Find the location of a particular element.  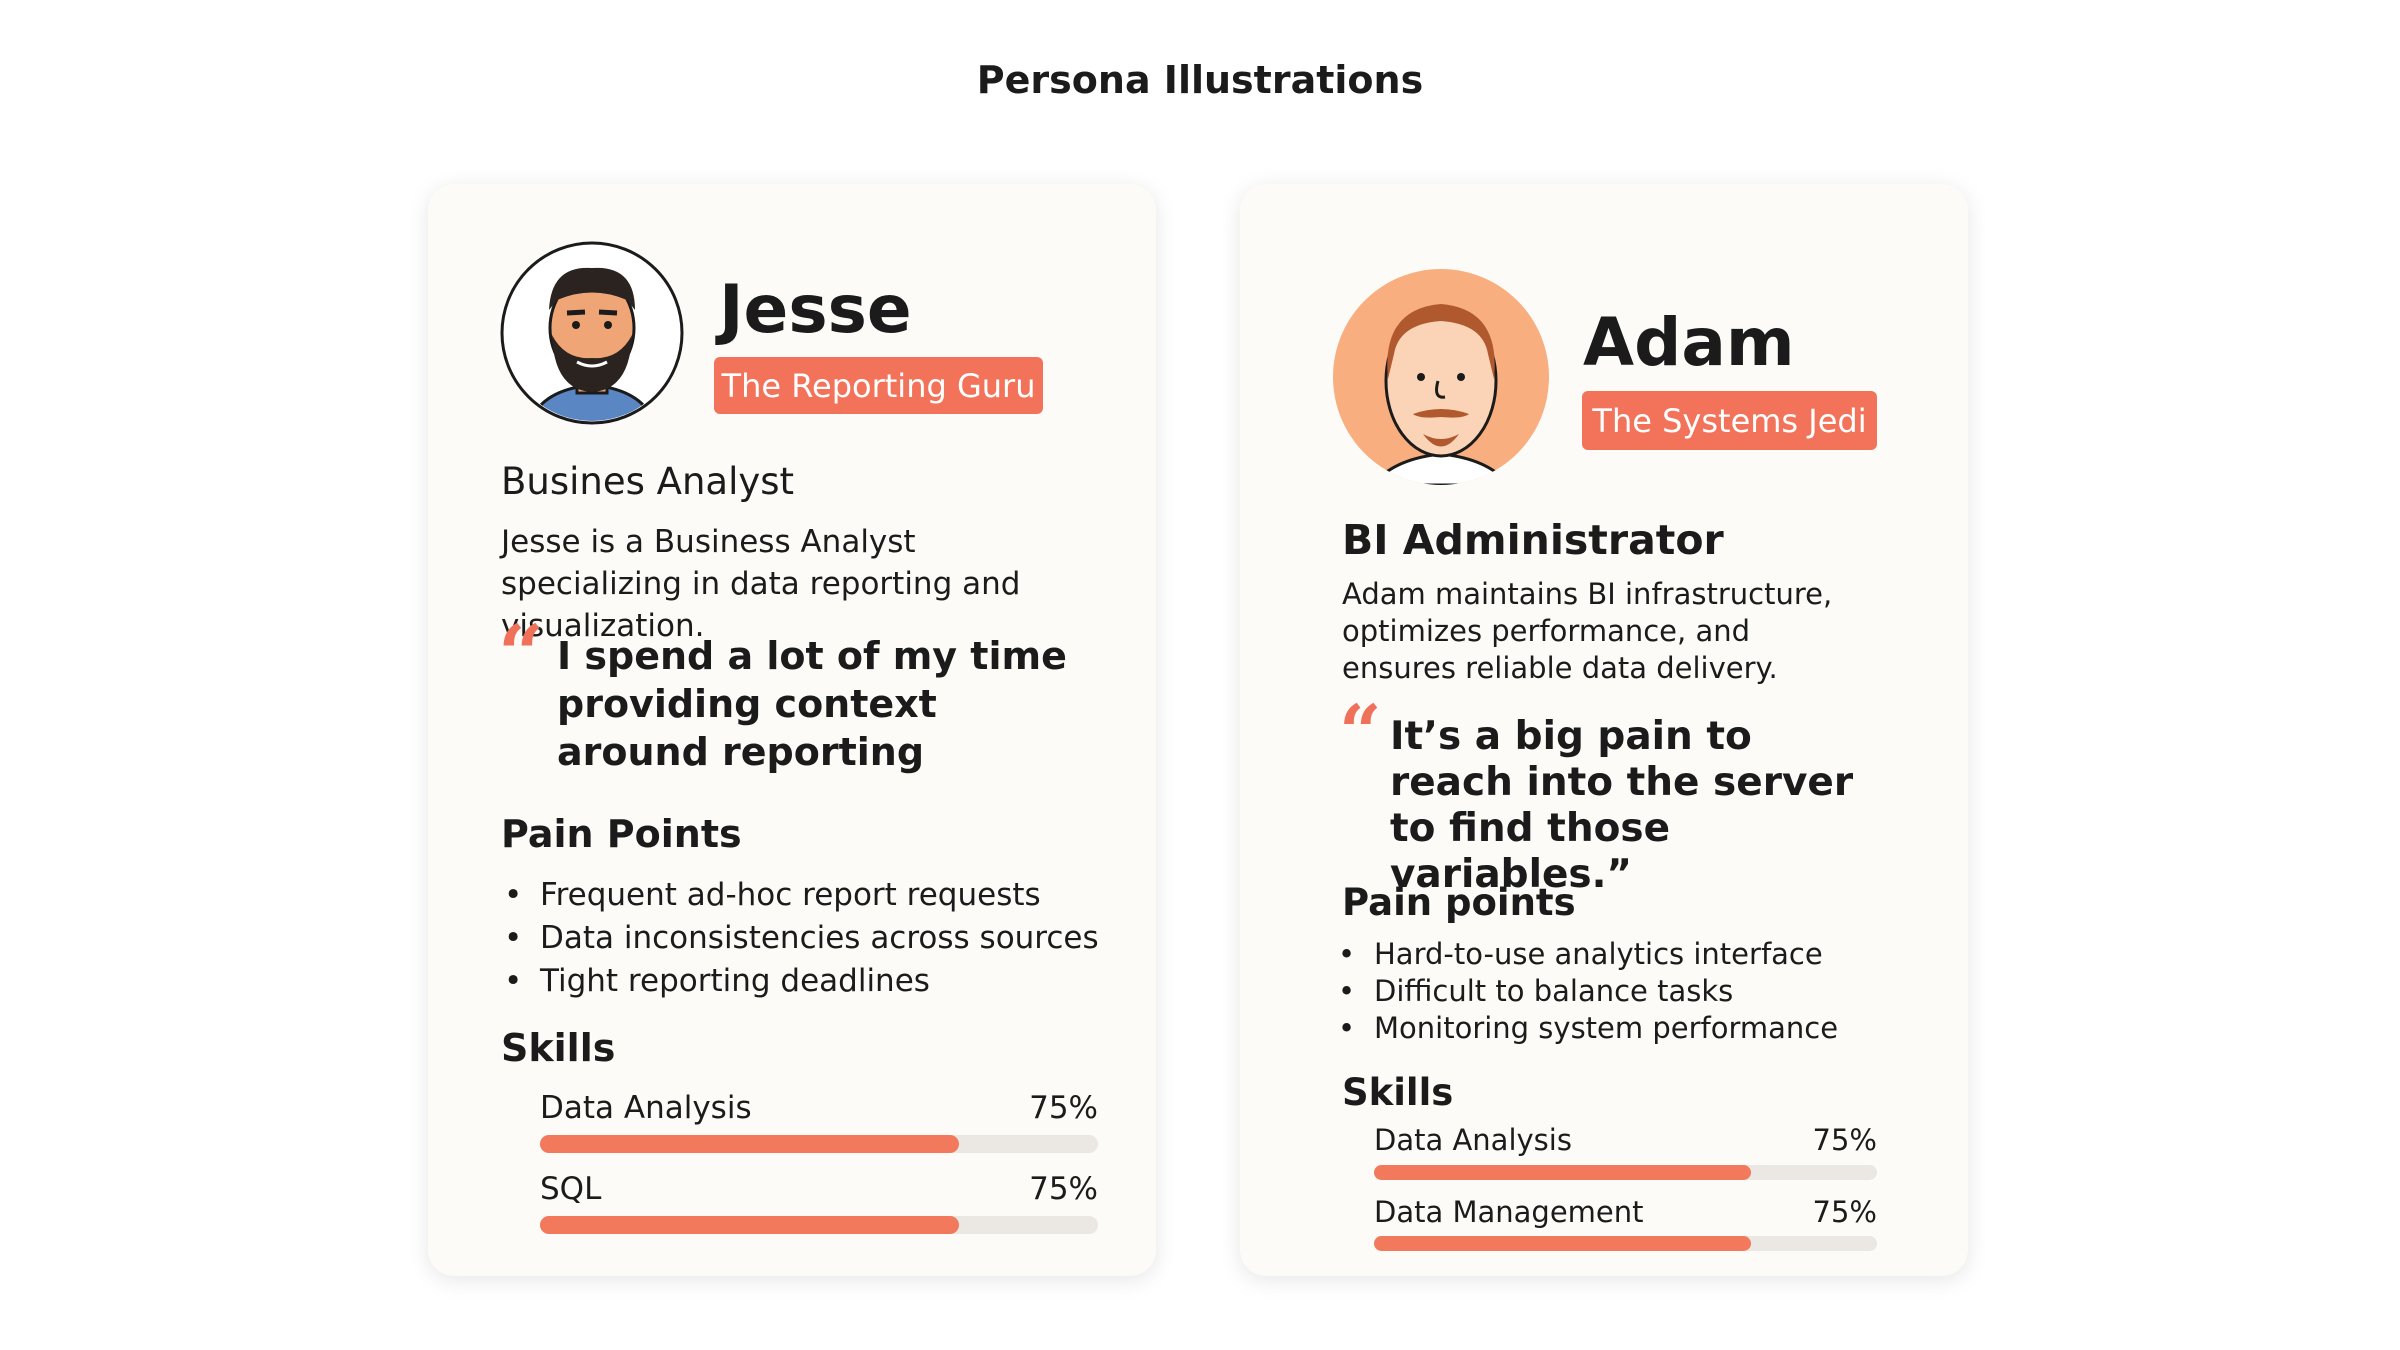

pain-point: Hard-to-use analytics interface is located at coordinates (1588, 954).